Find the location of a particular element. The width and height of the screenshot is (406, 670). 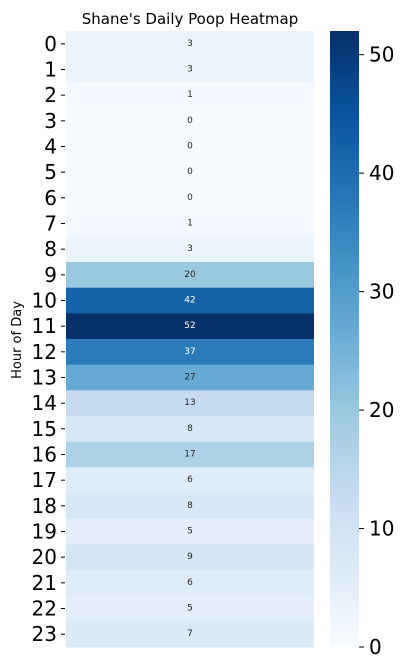

y-tick-label: 8 is located at coordinates (50, 249).